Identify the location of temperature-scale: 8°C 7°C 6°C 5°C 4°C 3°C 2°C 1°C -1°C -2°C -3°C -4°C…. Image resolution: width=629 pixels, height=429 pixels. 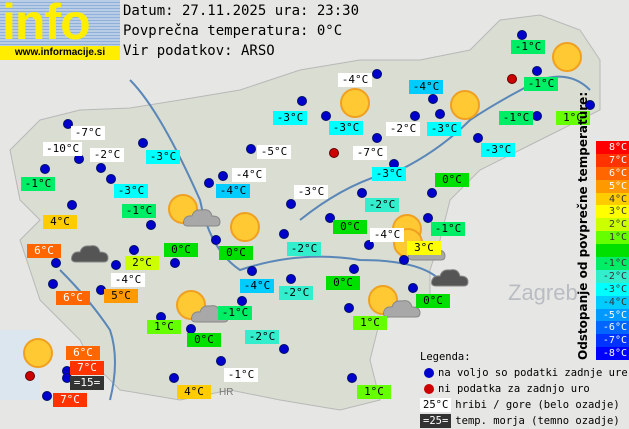
(612, 251).